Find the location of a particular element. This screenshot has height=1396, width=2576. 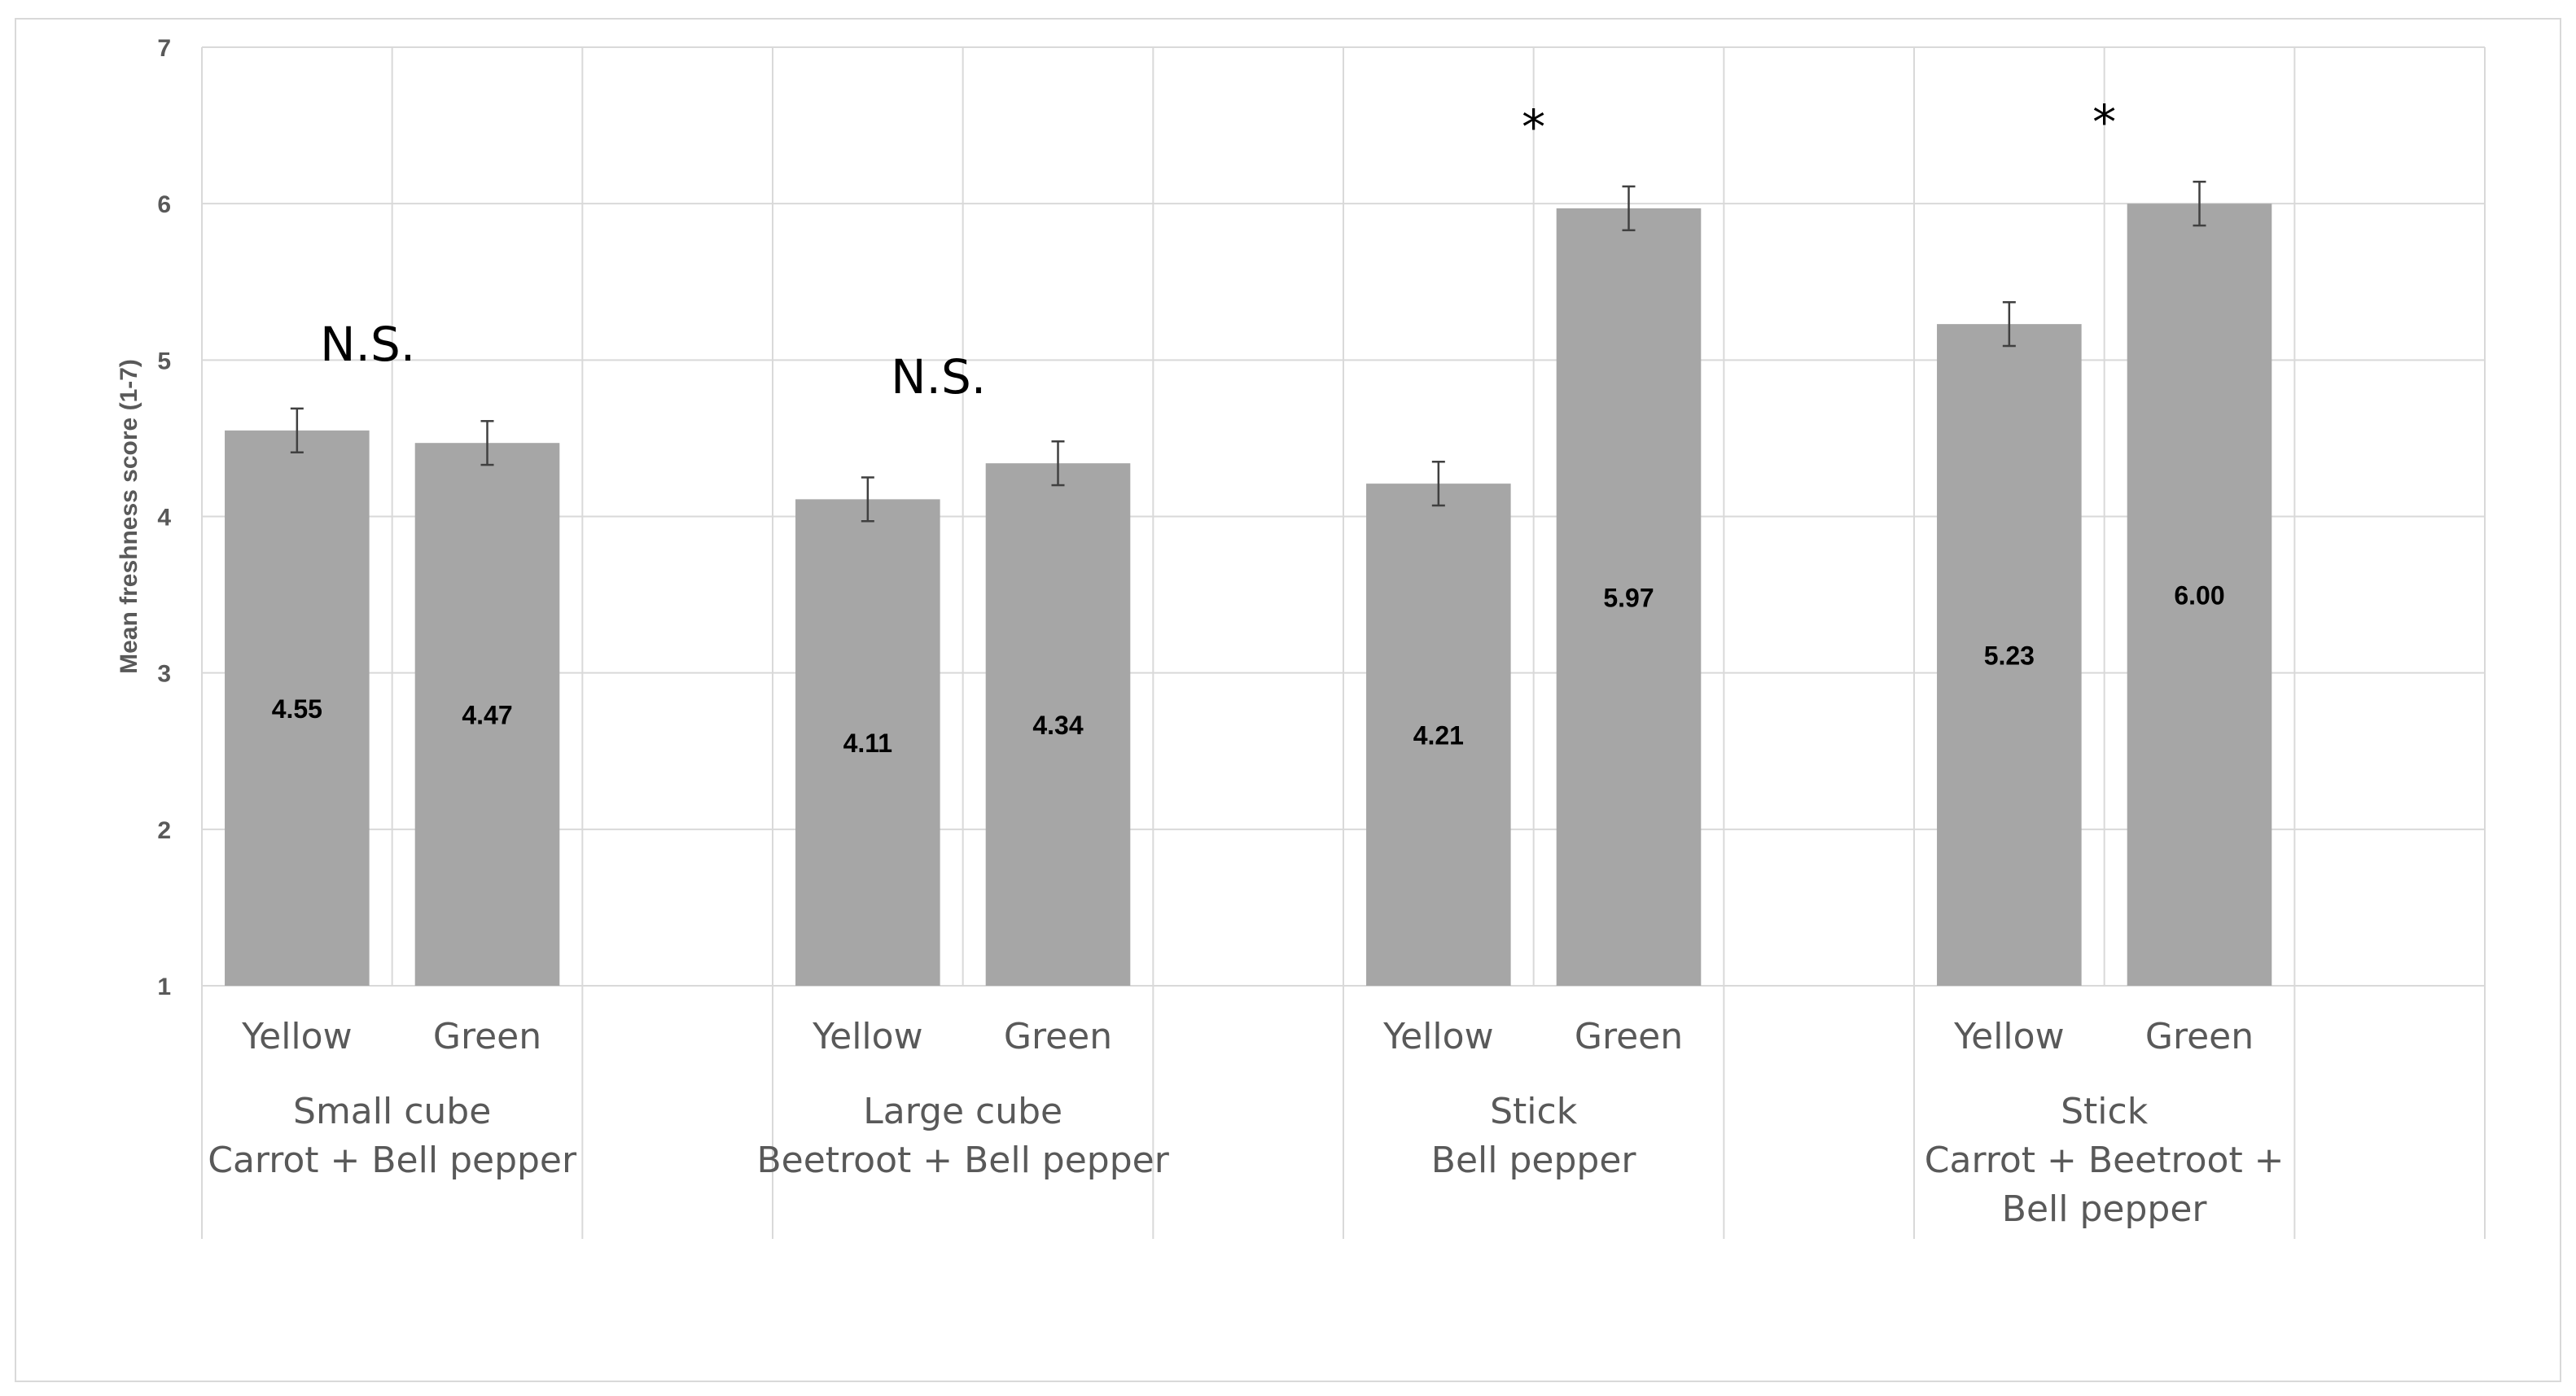

data-label: 4.34 is located at coordinates (1057, 725).